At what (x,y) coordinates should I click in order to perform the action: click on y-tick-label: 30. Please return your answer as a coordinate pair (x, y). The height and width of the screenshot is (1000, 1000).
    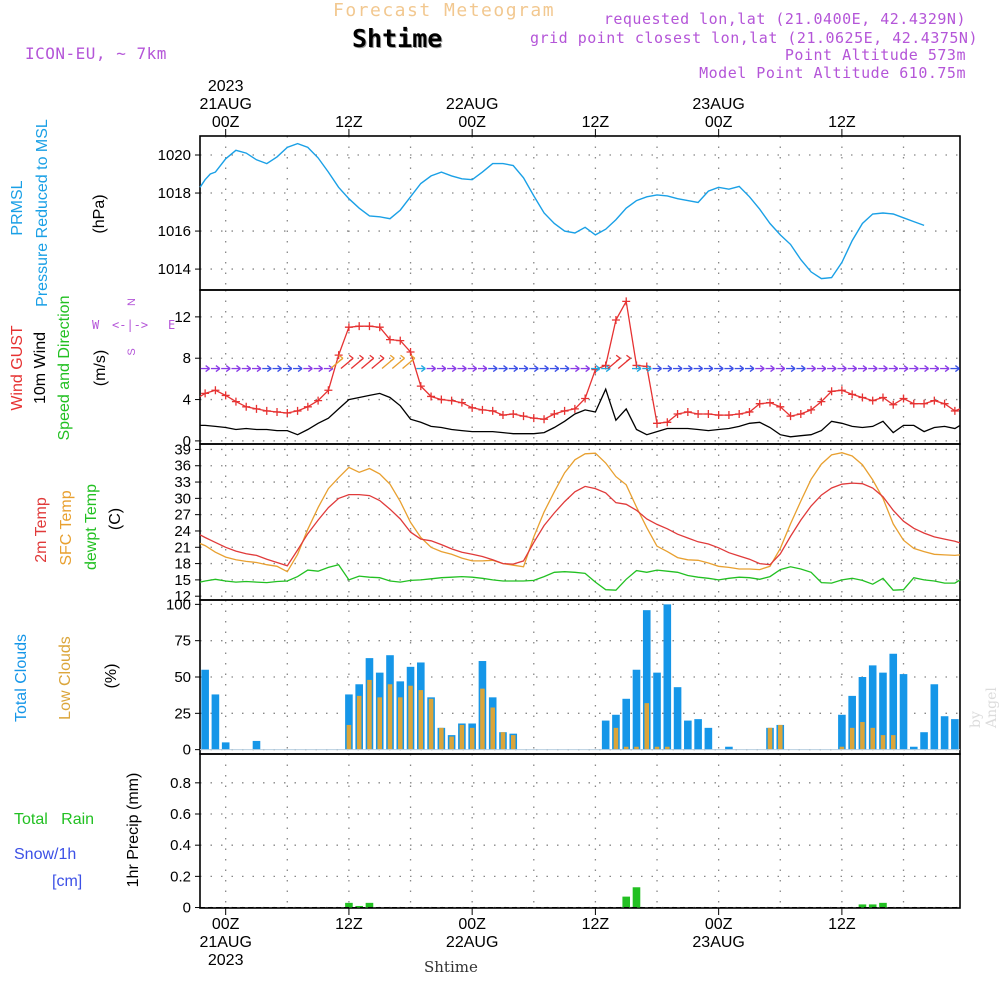
    Looking at the image, I should click on (182, 498).